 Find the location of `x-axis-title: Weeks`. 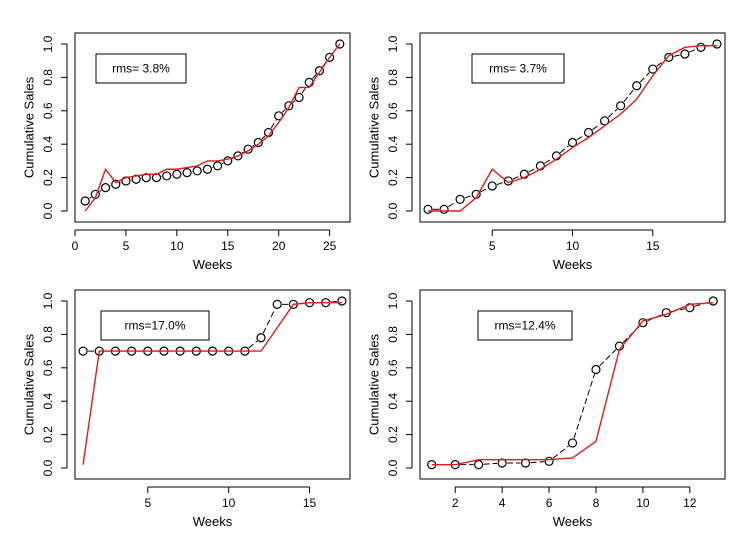

x-axis-title: Weeks is located at coordinates (213, 521).